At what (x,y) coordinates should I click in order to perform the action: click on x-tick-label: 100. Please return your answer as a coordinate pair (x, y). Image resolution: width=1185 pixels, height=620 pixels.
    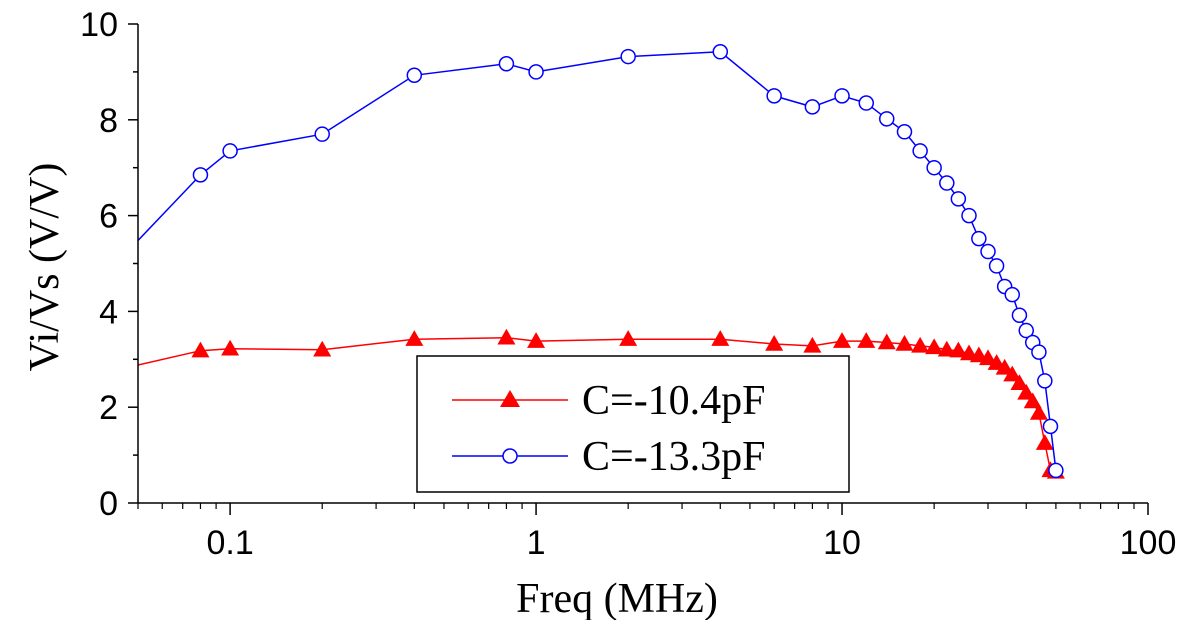
    Looking at the image, I should click on (1148, 543).